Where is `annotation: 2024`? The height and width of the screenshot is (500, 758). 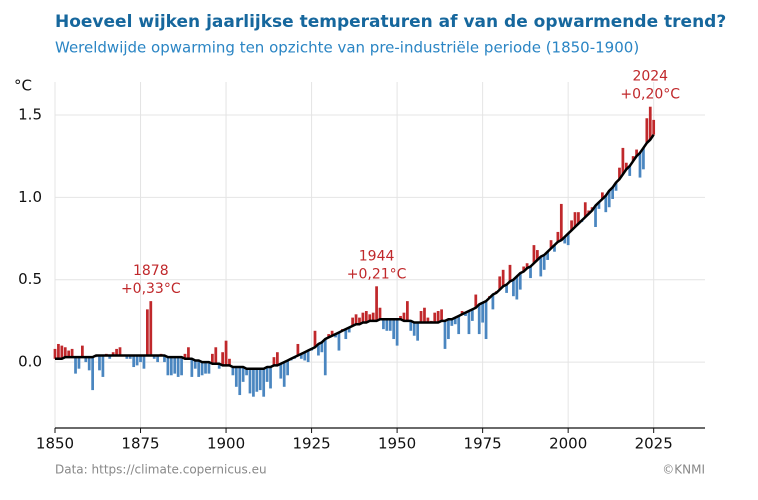 annotation: 2024 is located at coordinates (650, 77).